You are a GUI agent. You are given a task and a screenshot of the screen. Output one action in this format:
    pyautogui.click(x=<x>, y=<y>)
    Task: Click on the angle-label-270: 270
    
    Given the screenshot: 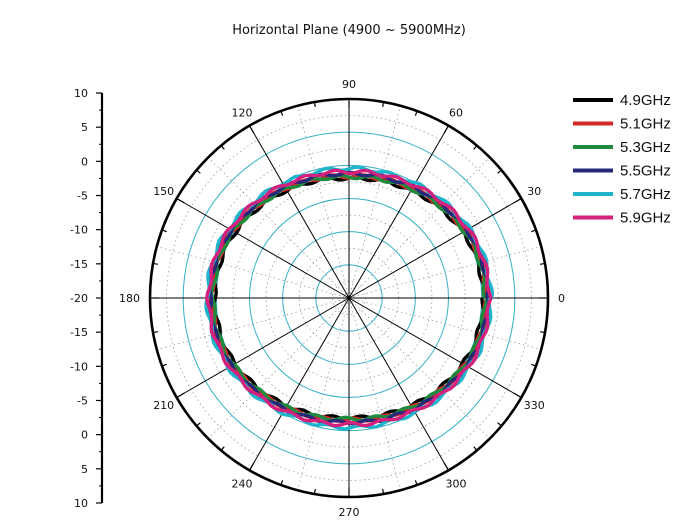 What is the action you would take?
    pyautogui.click(x=349, y=512)
    